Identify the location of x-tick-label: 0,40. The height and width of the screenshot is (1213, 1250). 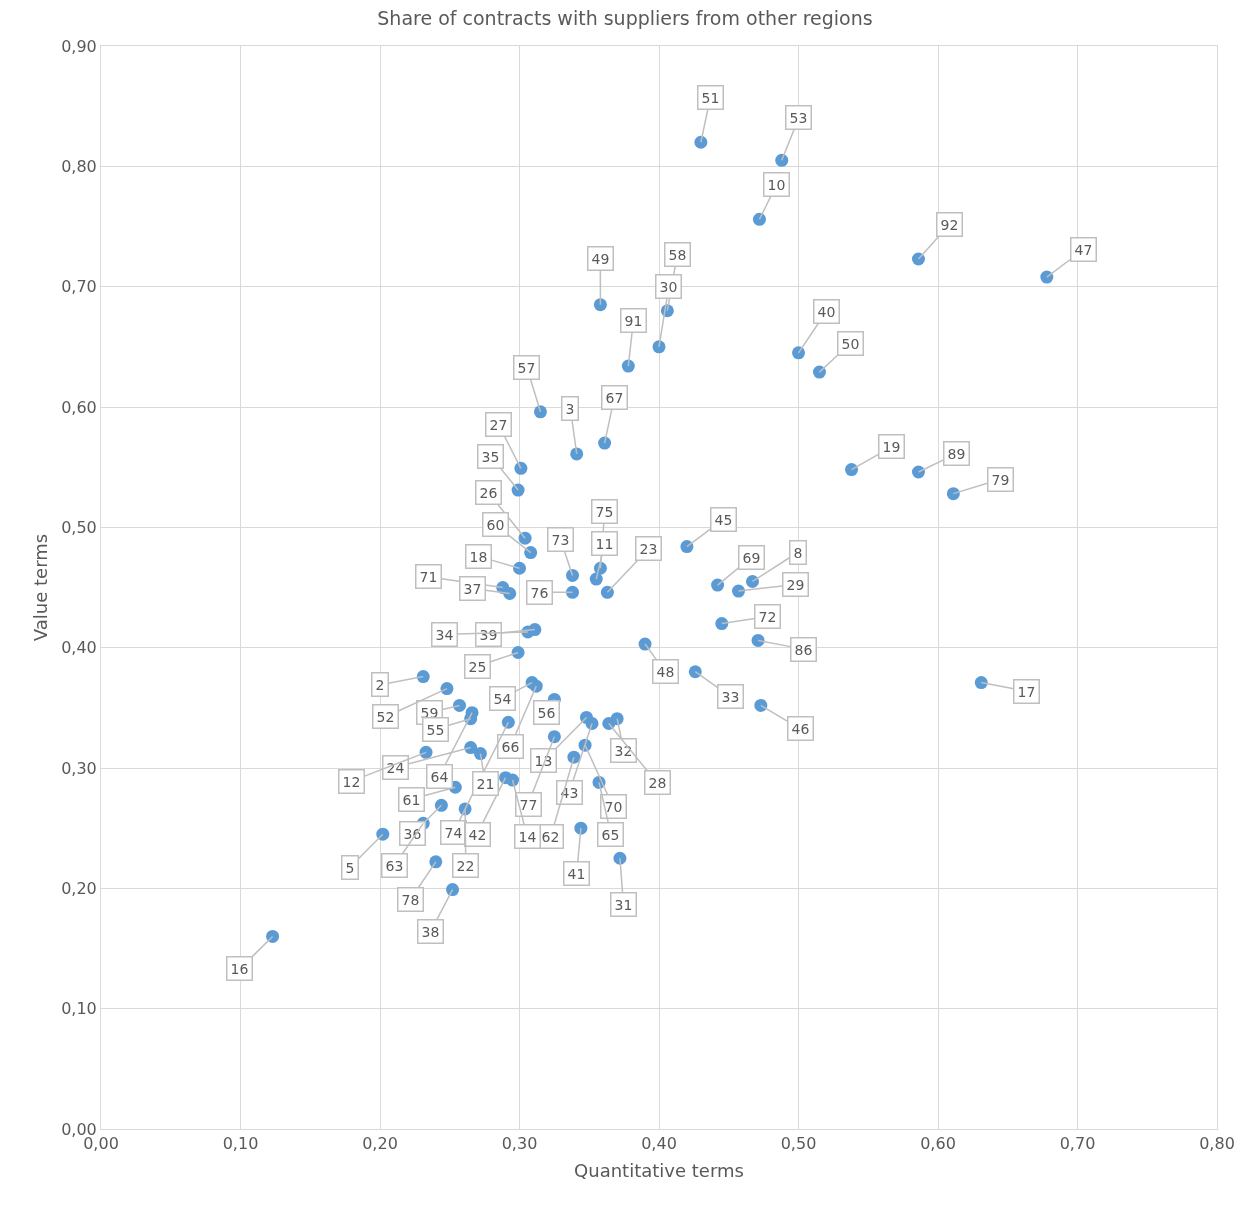
(659, 1144).